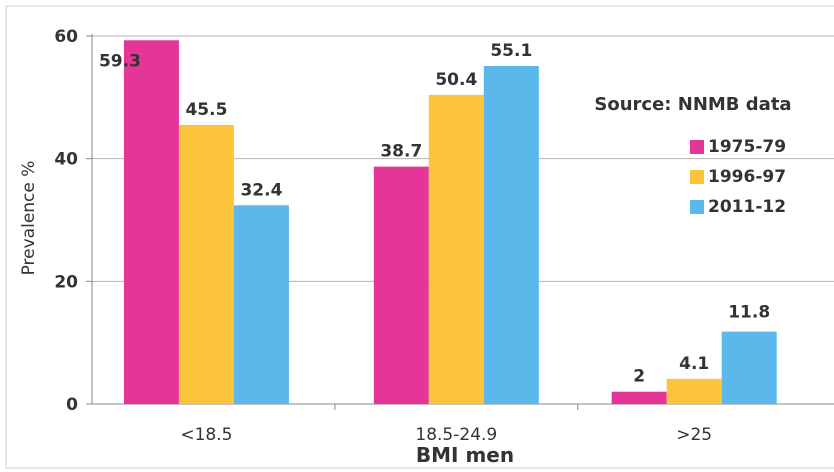 The height and width of the screenshot is (472, 834). What do you see at coordinates (206, 435) in the screenshot?
I see `x-tick-label: <18.5` at bounding box center [206, 435].